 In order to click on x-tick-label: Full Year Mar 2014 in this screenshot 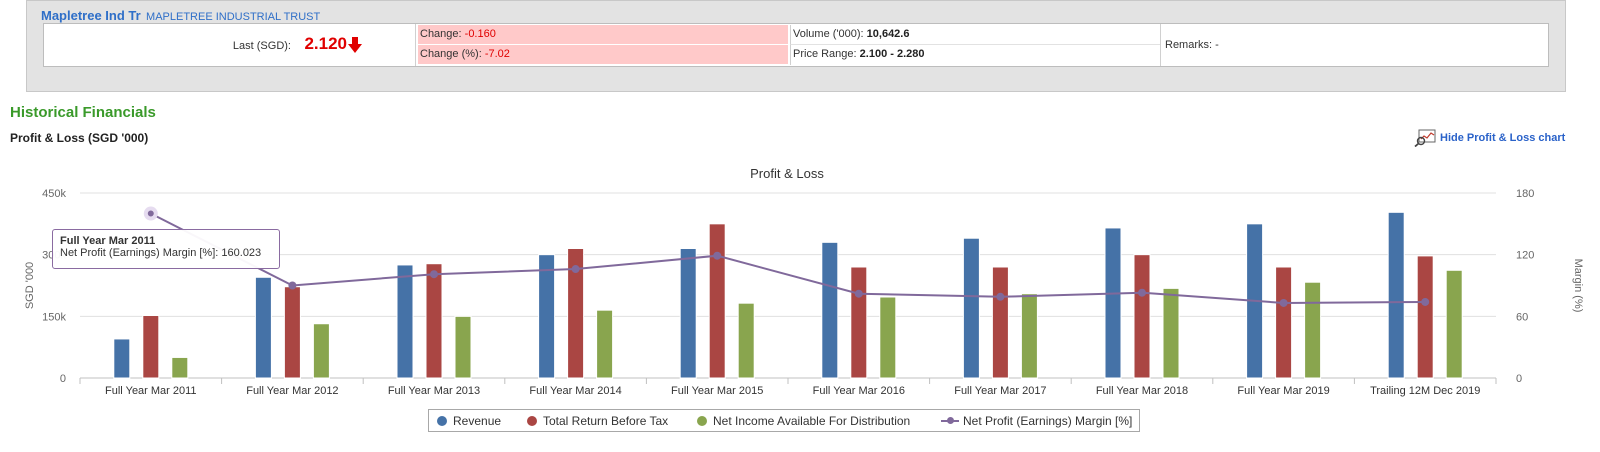, I will do `click(575, 391)`.